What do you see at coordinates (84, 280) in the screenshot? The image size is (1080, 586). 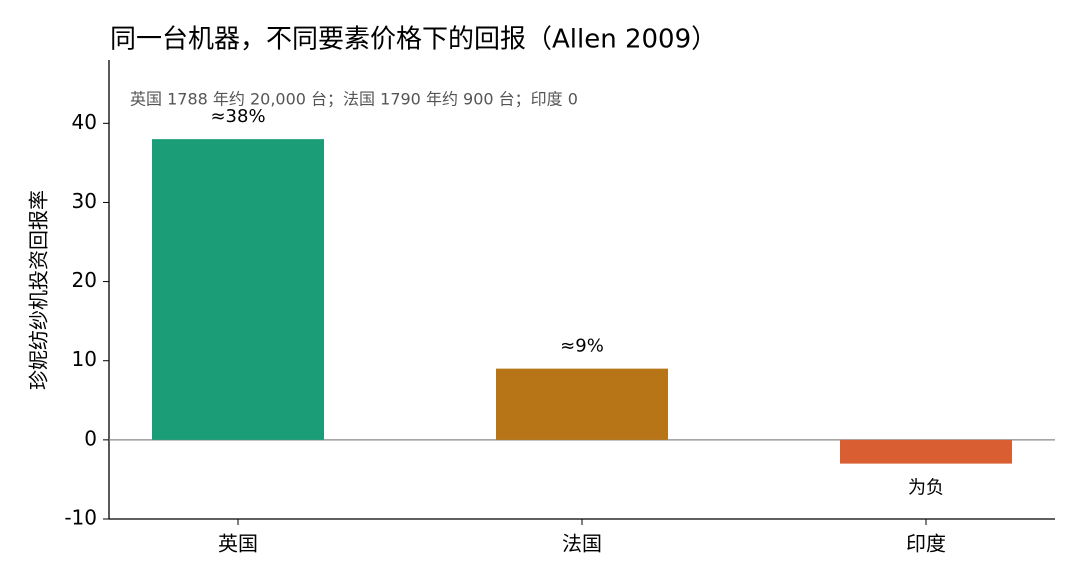 I see `y-tick-label: 20` at bounding box center [84, 280].